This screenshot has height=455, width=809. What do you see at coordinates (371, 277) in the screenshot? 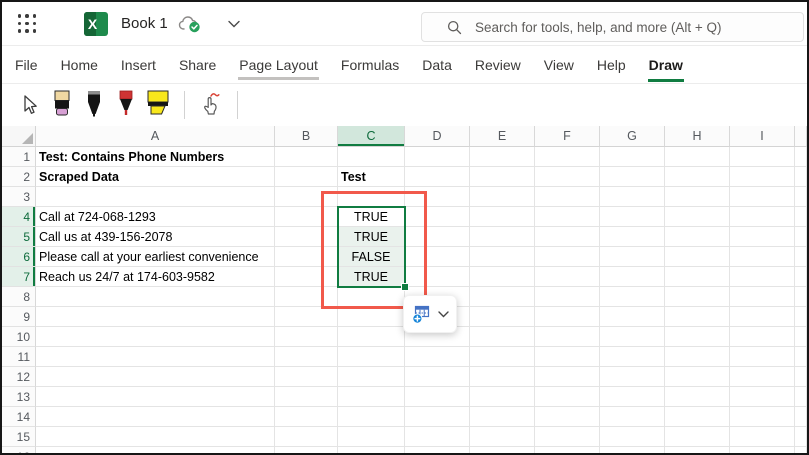
I see `cell-C7: TRUE` at bounding box center [371, 277].